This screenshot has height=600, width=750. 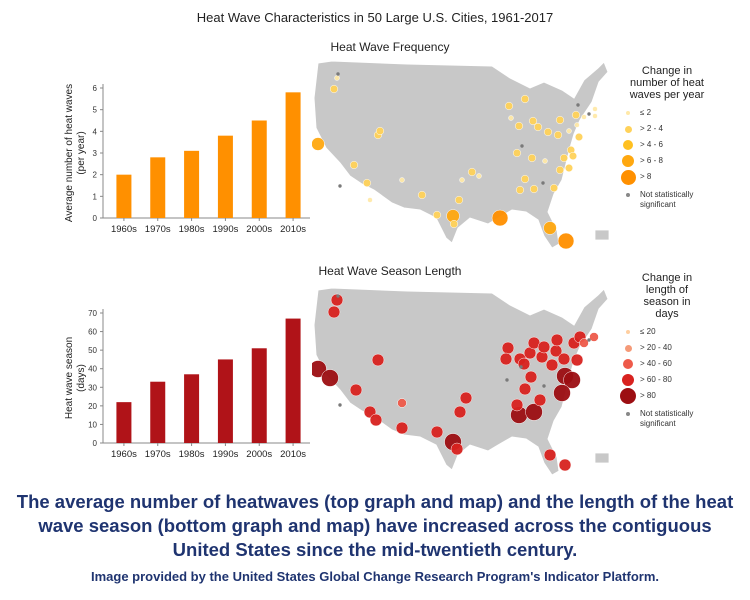 What do you see at coordinates (95, 443) in the screenshot?
I see `y-tick-label: 0` at bounding box center [95, 443].